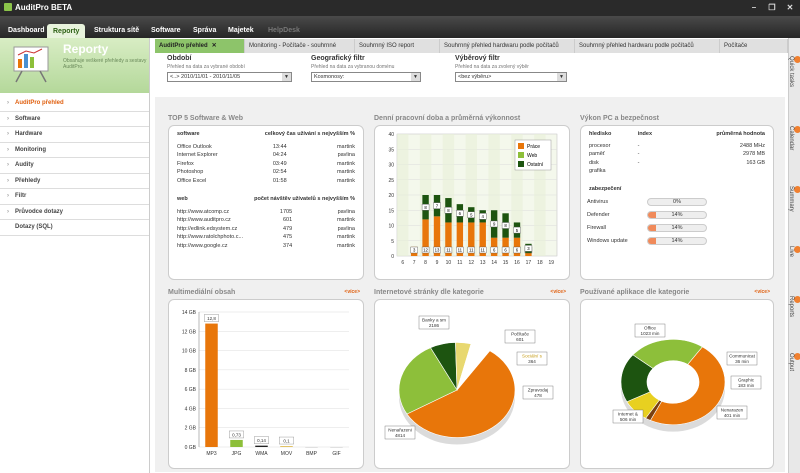 The width and height of the screenshot is (800, 473). I want to click on rail-live: Live, so click(794, 246).